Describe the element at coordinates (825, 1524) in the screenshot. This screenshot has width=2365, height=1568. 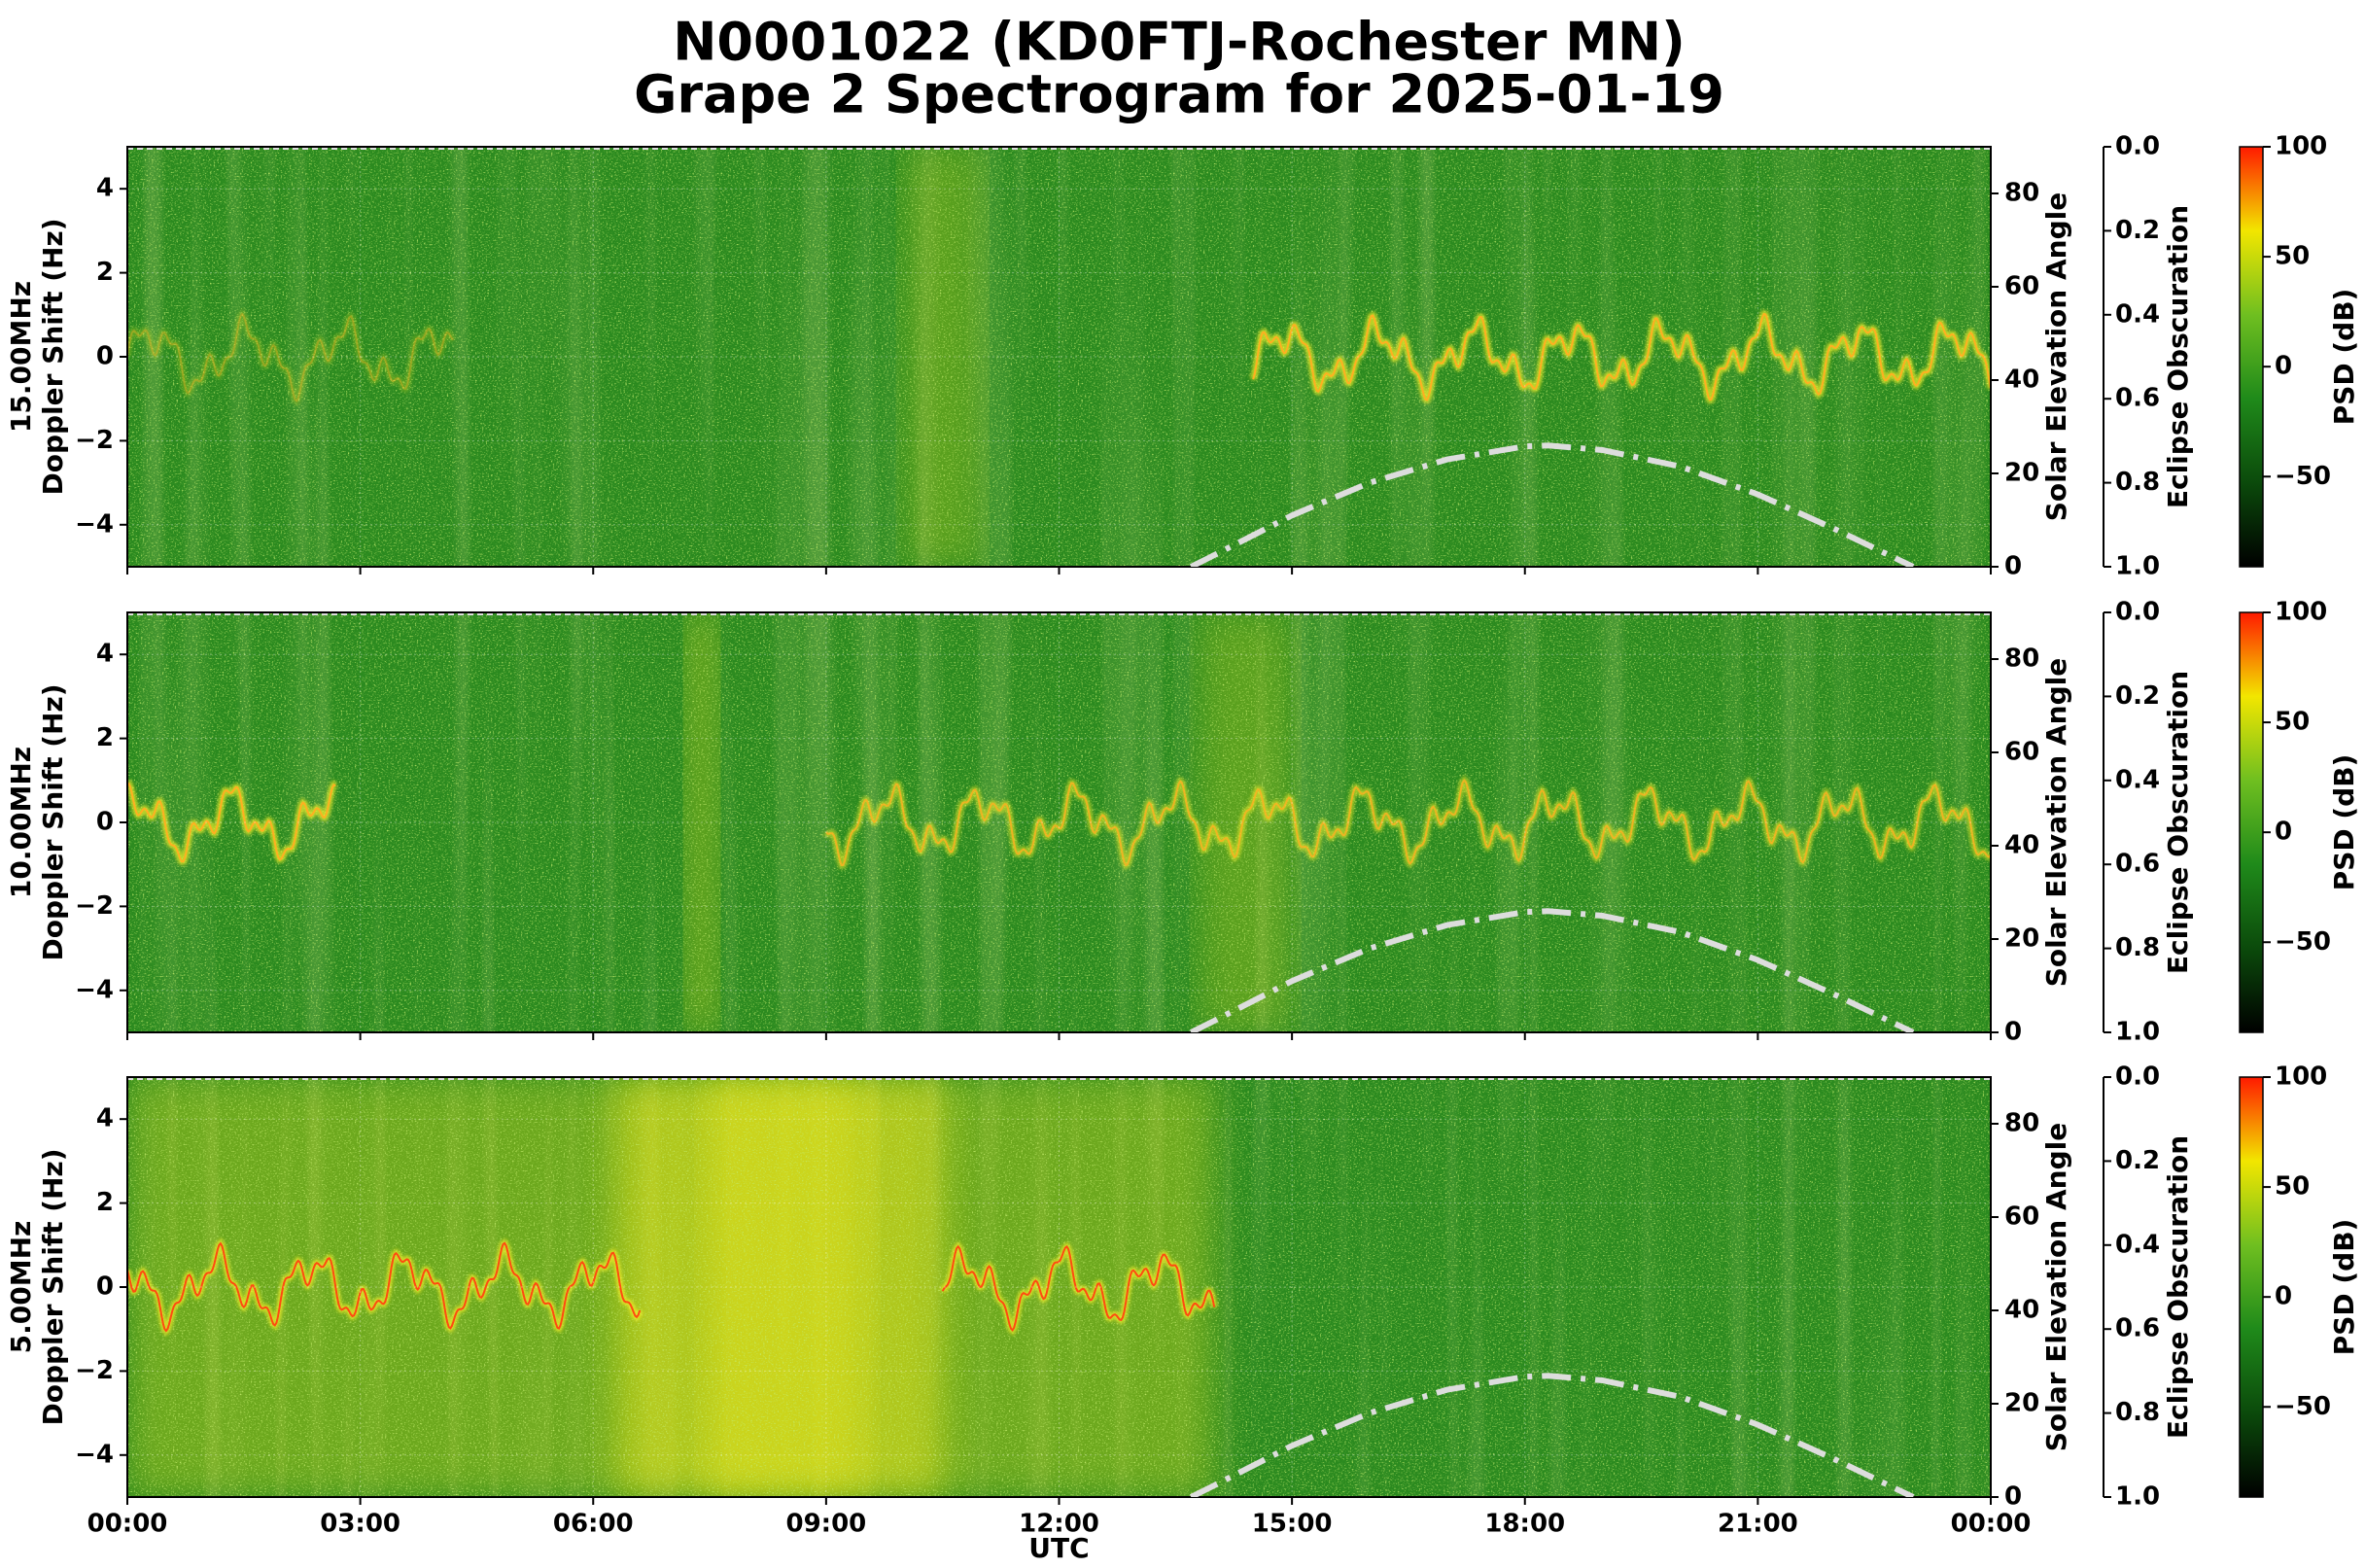
I see `x-tick-label: 09:00` at that location.